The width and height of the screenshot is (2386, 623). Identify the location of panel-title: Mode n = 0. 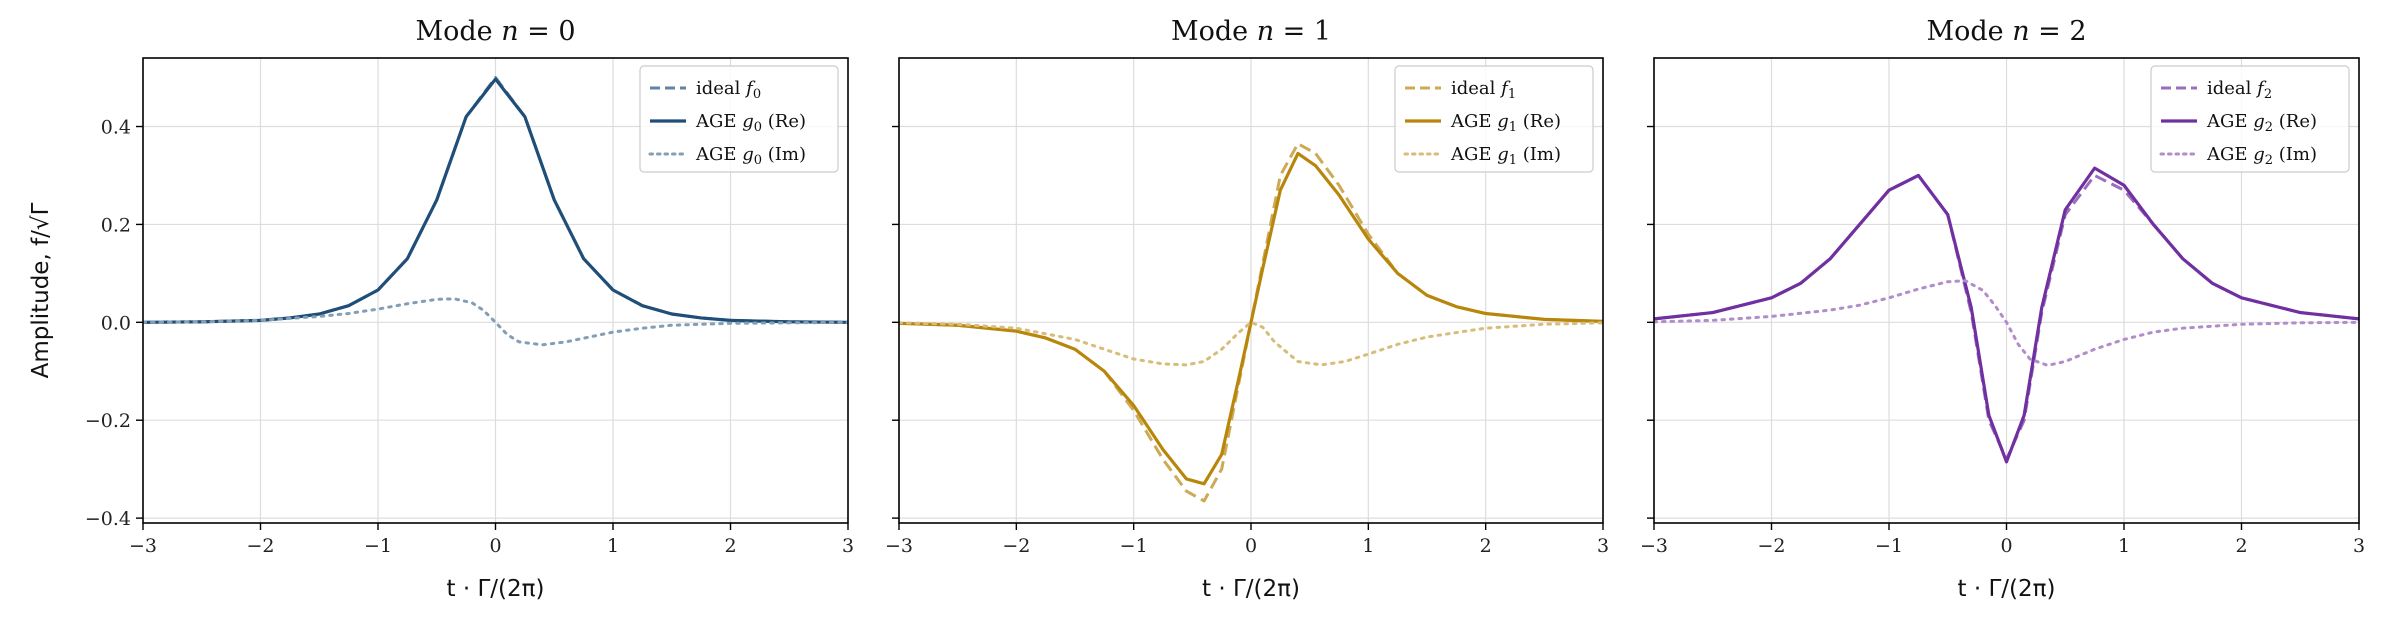
(495, 31).